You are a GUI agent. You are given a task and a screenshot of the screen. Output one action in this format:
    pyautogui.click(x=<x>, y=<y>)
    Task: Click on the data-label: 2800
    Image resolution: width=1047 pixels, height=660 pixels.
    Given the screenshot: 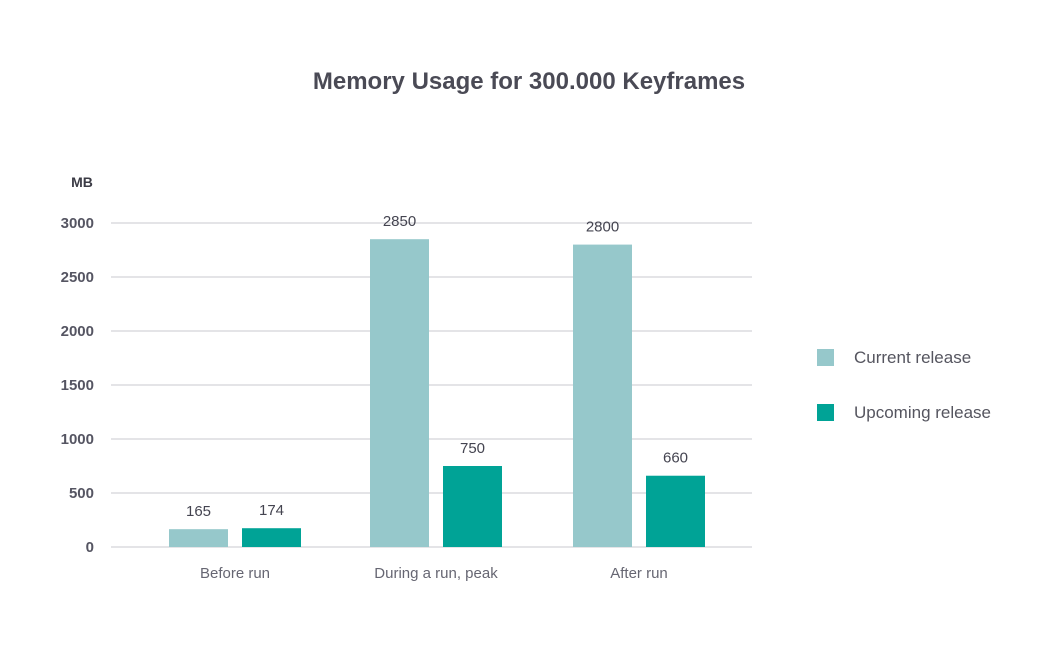 What is the action you would take?
    pyautogui.click(x=602, y=227)
    